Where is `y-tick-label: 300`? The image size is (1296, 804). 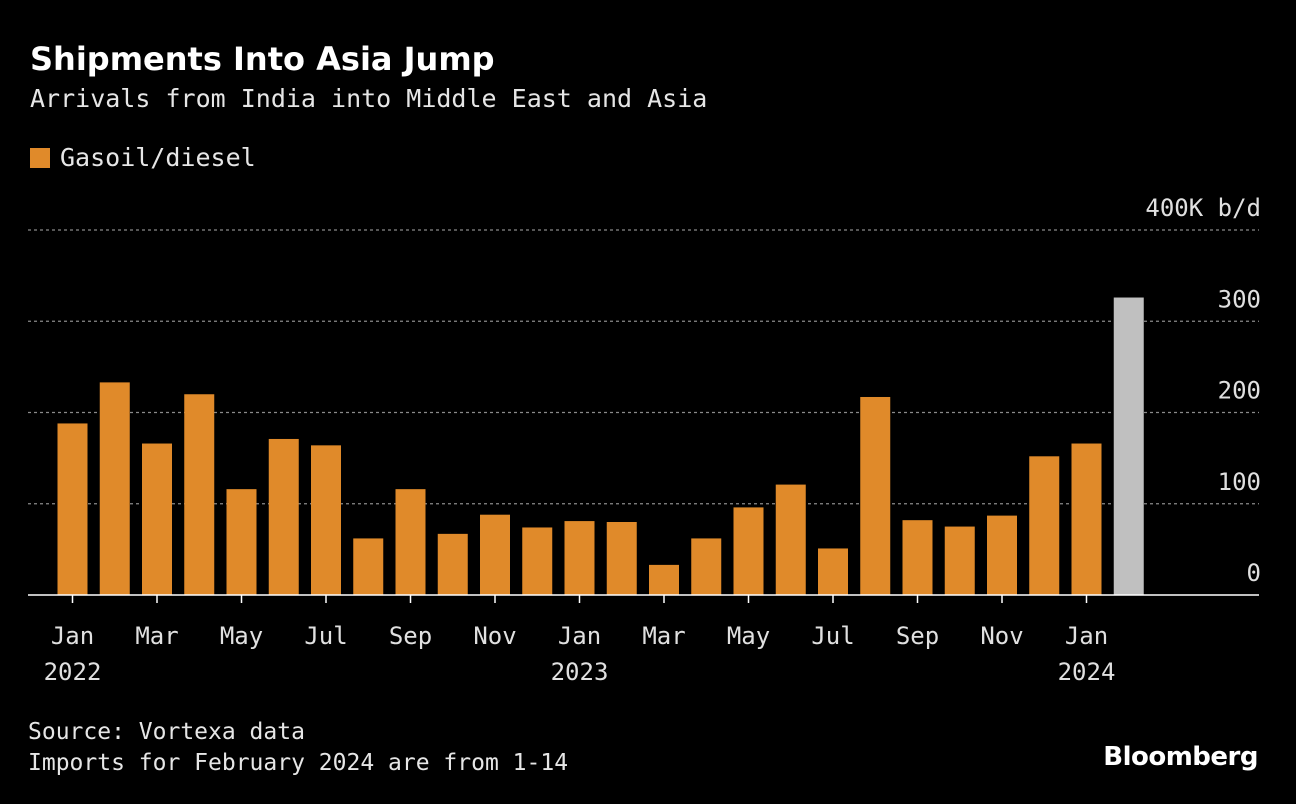 y-tick-label: 300 is located at coordinates (1239, 299).